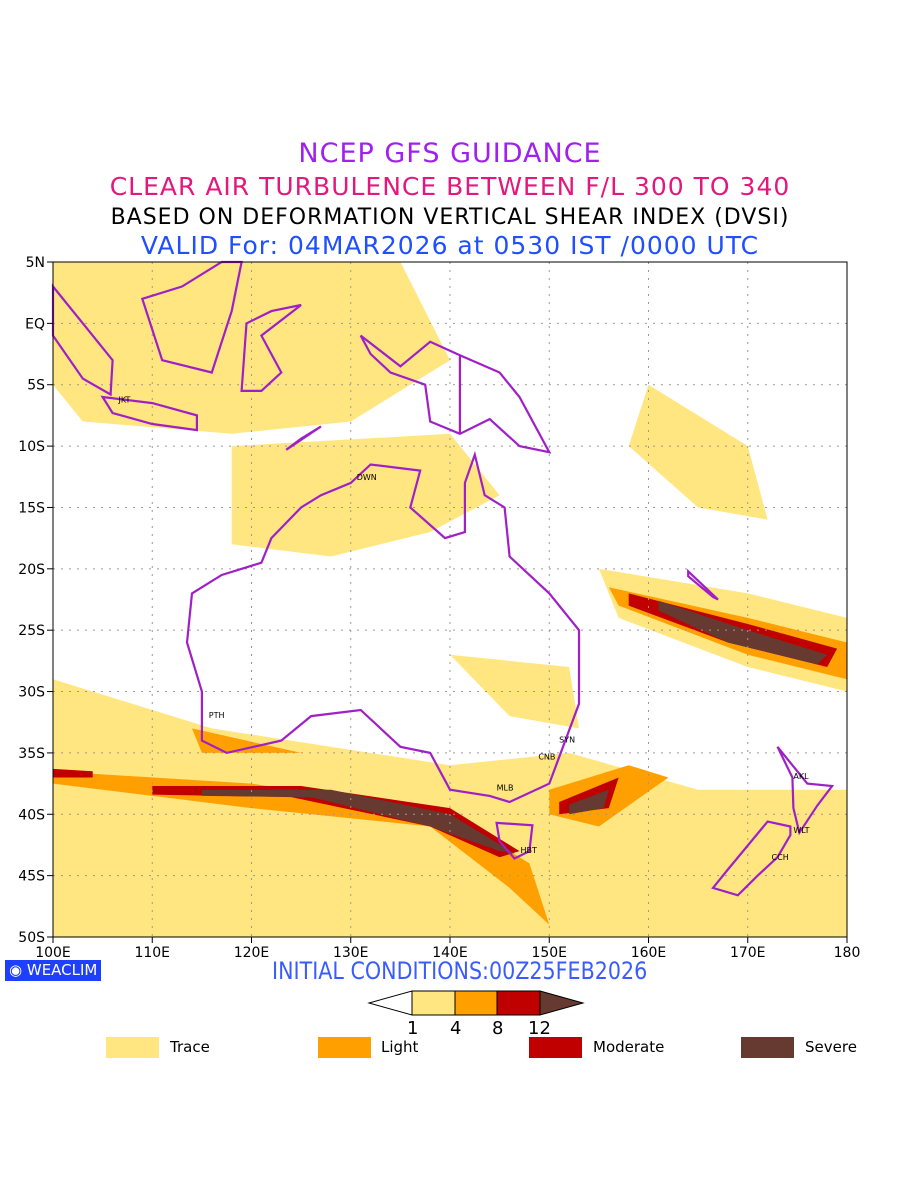 This screenshot has width=900, height=1200. I want to click on lon-tick-label: 110E, so click(152, 952).